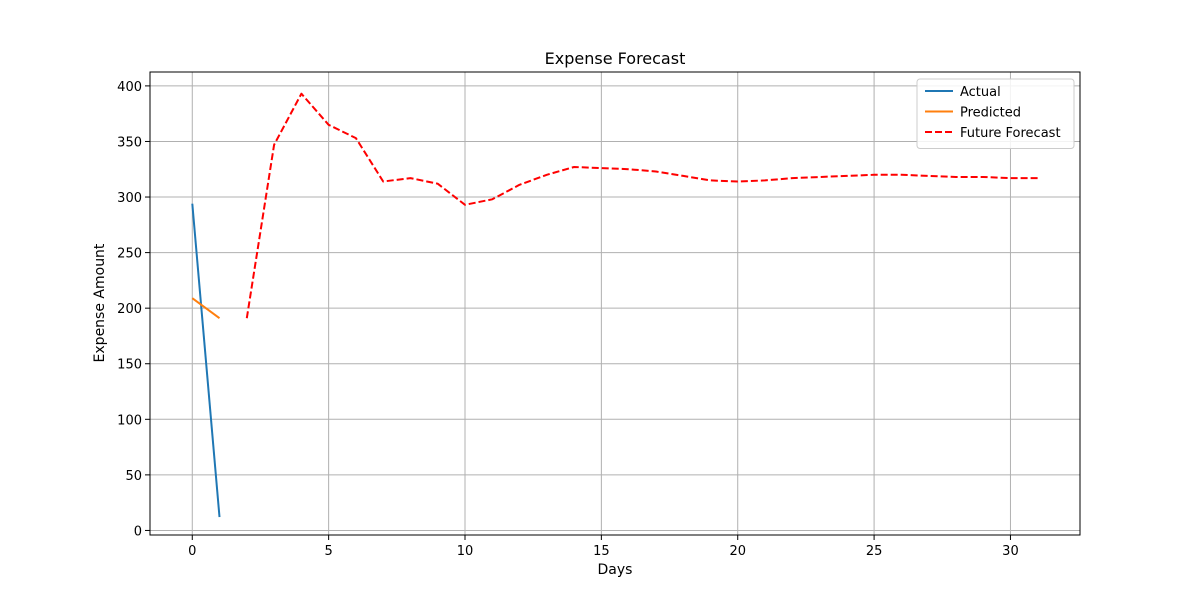 The height and width of the screenshot is (600, 1200). I want to click on x-tick-label: 0, so click(192, 551).